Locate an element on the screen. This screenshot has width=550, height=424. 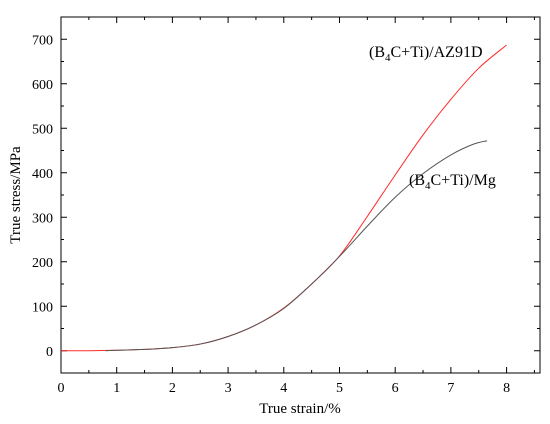
x-tick-label: 2 is located at coordinates (172, 388).